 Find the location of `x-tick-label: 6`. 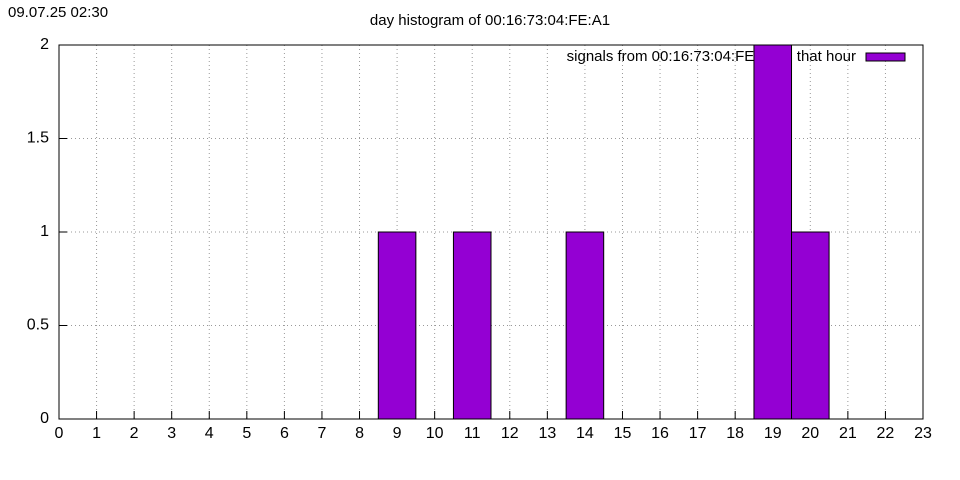

x-tick-label: 6 is located at coordinates (284, 433).